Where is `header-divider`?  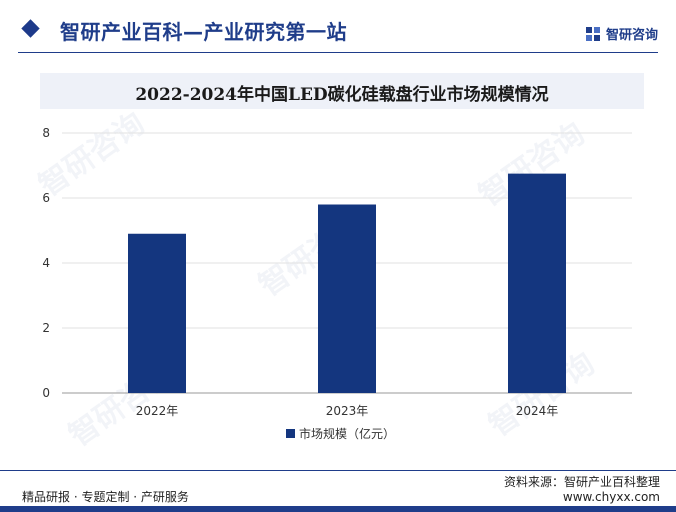
header-divider is located at coordinates (338, 52).